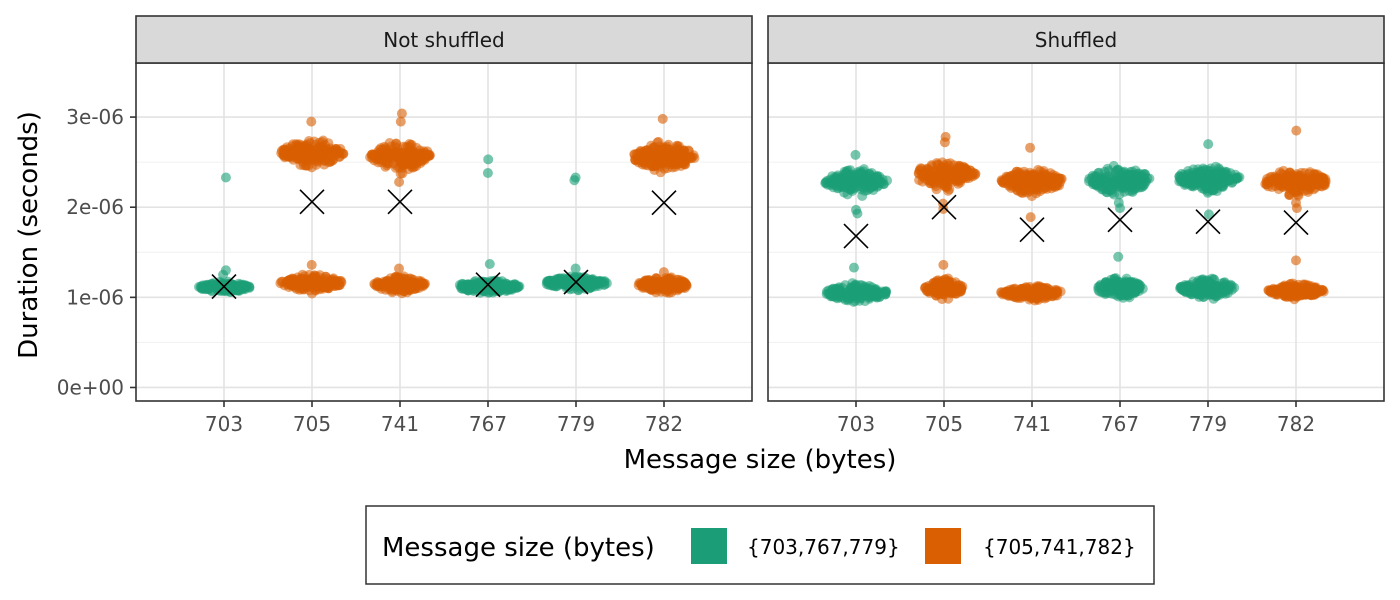  What do you see at coordinates (823, 547) in the screenshot?
I see `legend-label-703-767-779: {703,767,779}` at bounding box center [823, 547].